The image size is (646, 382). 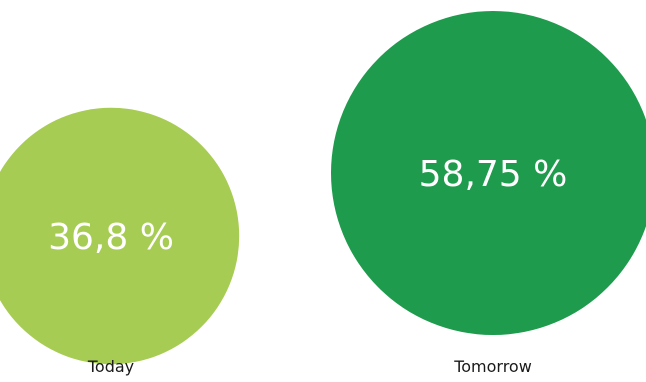 I want to click on category-label: Tomorrow, so click(x=492, y=366).